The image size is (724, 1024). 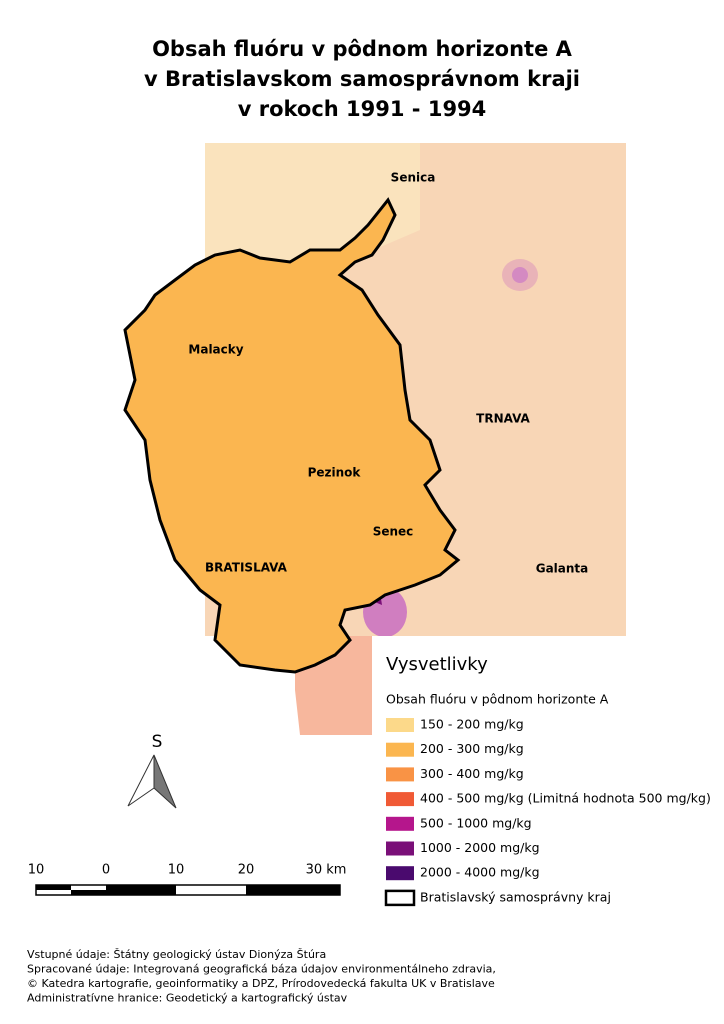 What do you see at coordinates (187, 879) in the screenshot?
I see `scale-bar: 10 0 10 20 30 km` at bounding box center [187, 879].